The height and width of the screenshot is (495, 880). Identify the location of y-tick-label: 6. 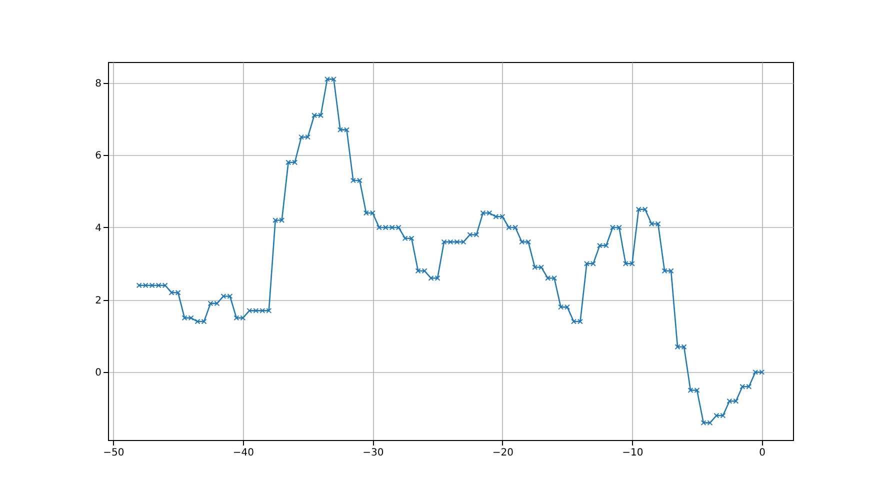
(98, 156).